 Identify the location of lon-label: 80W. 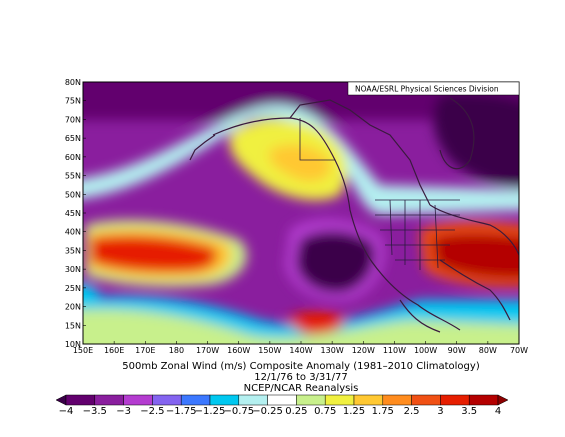
(488, 350).